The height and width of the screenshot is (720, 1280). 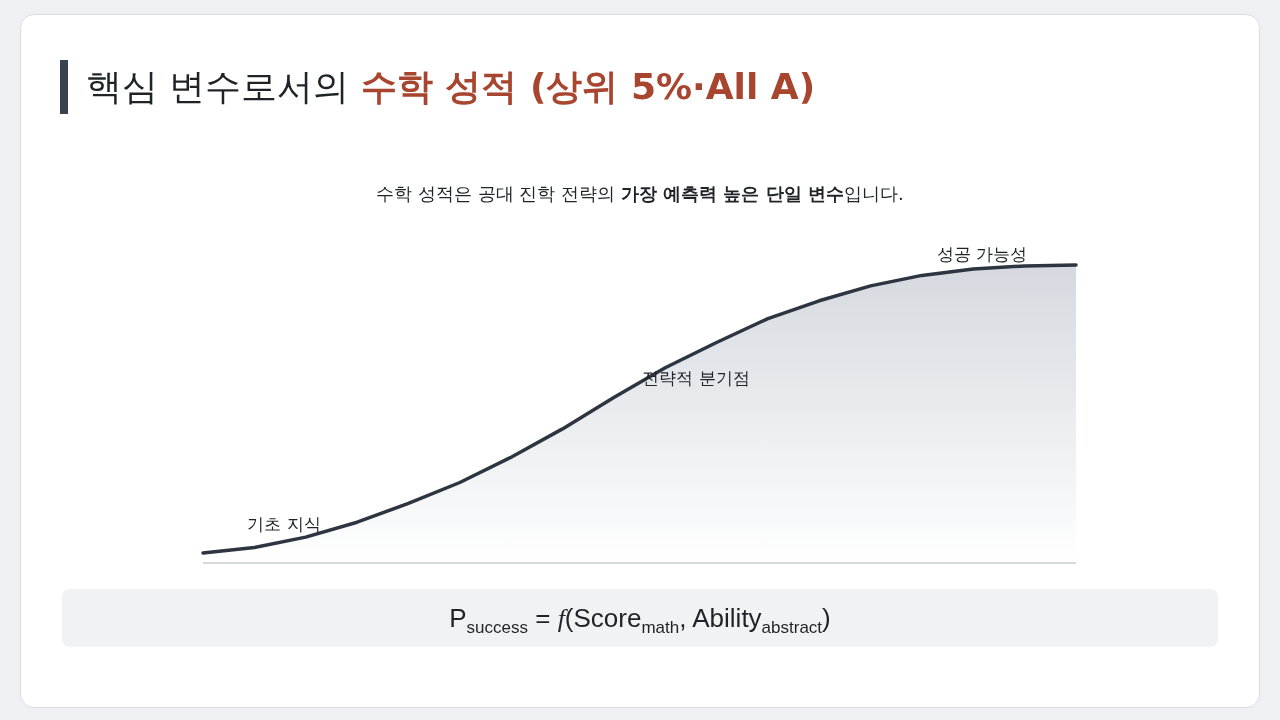 I want to click on text: 성공 가능성, so click(x=982, y=254).